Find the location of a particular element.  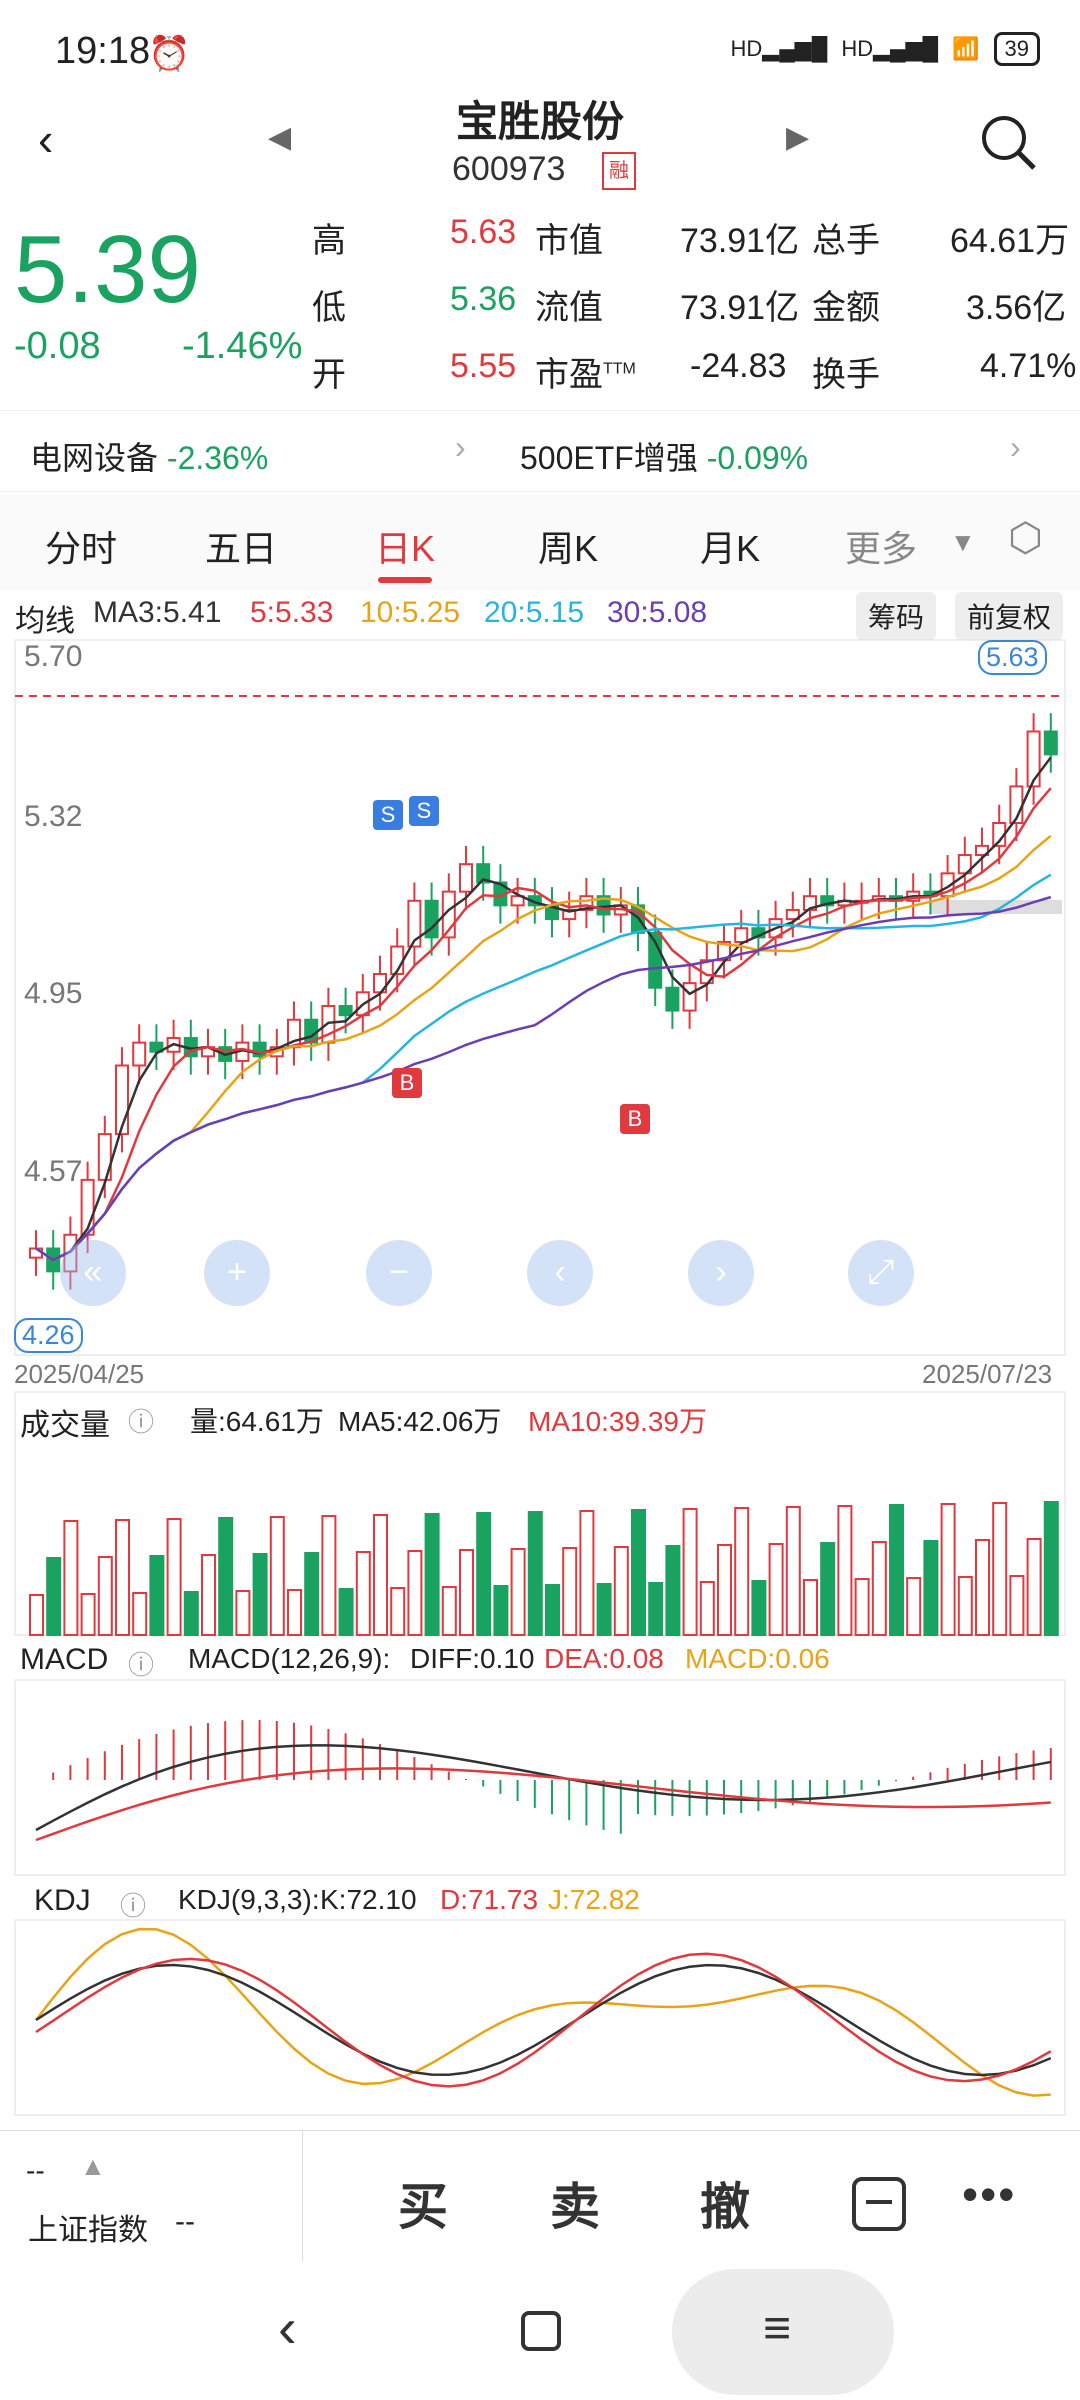

dropdown-icon: ▼ is located at coordinates (963, 542).